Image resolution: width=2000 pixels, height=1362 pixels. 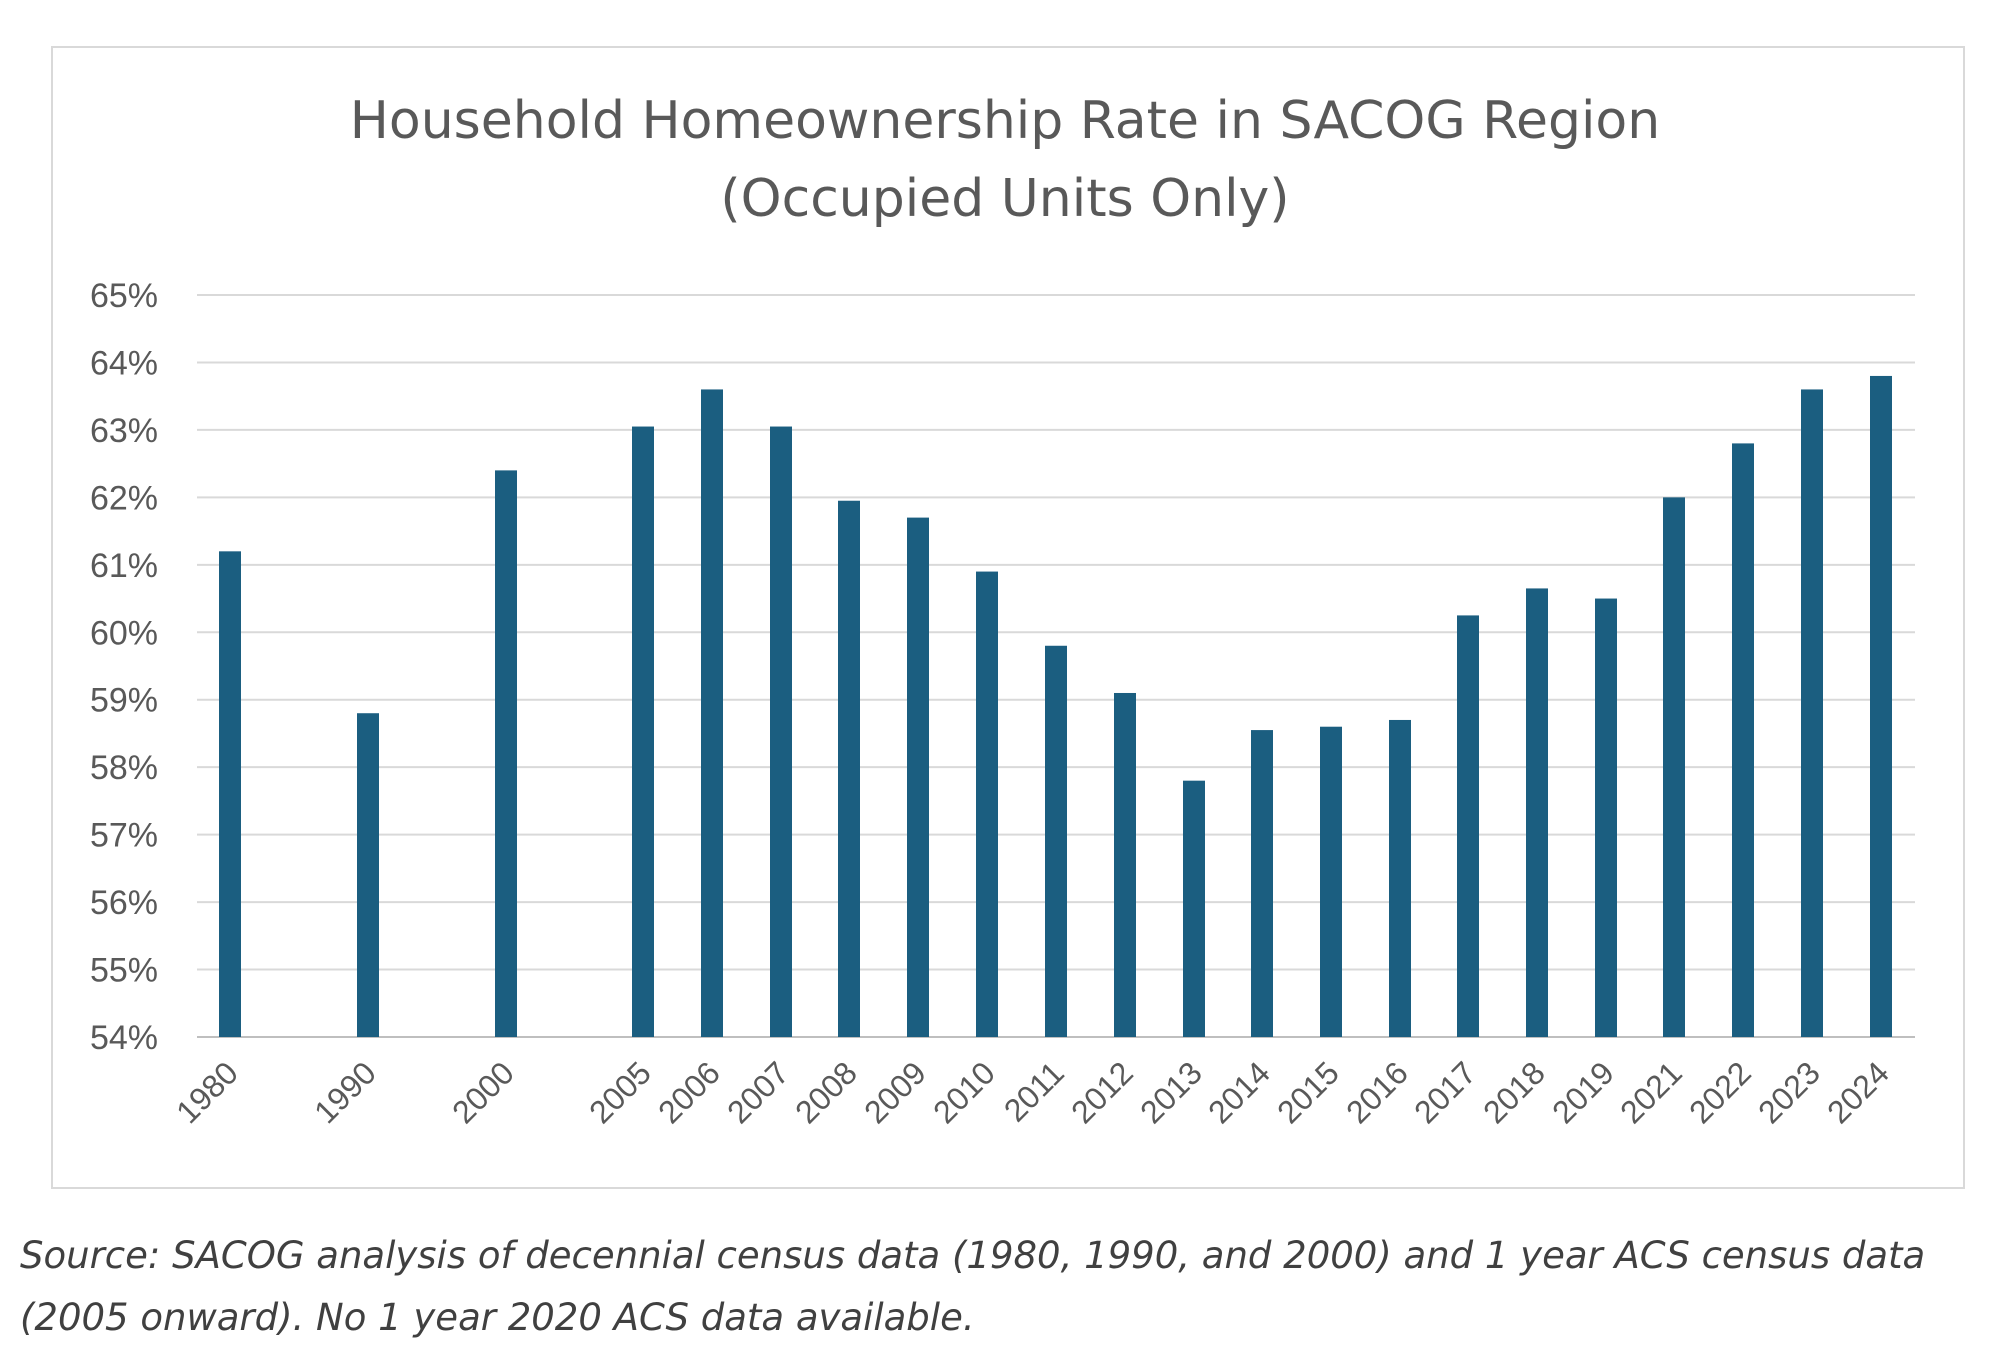 What do you see at coordinates (124, 566) in the screenshot?
I see `y-tick-label: 61%` at bounding box center [124, 566].